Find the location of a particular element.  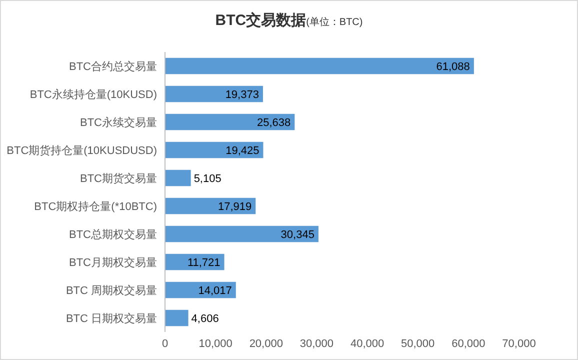

data-label: 11,721 is located at coordinates (203, 263).